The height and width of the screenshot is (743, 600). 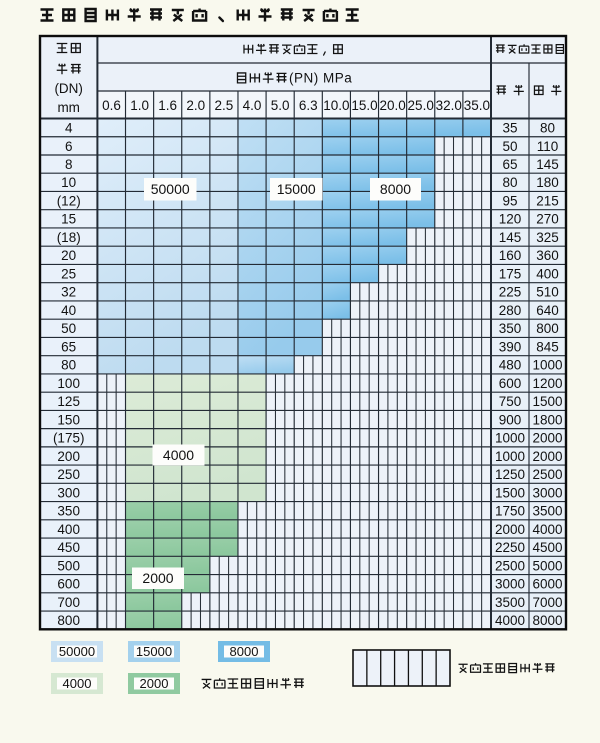 What do you see at coordinates (154, 651) in the screenshot?
I see `svg-text: 15000` at bounding box center [154, 651].